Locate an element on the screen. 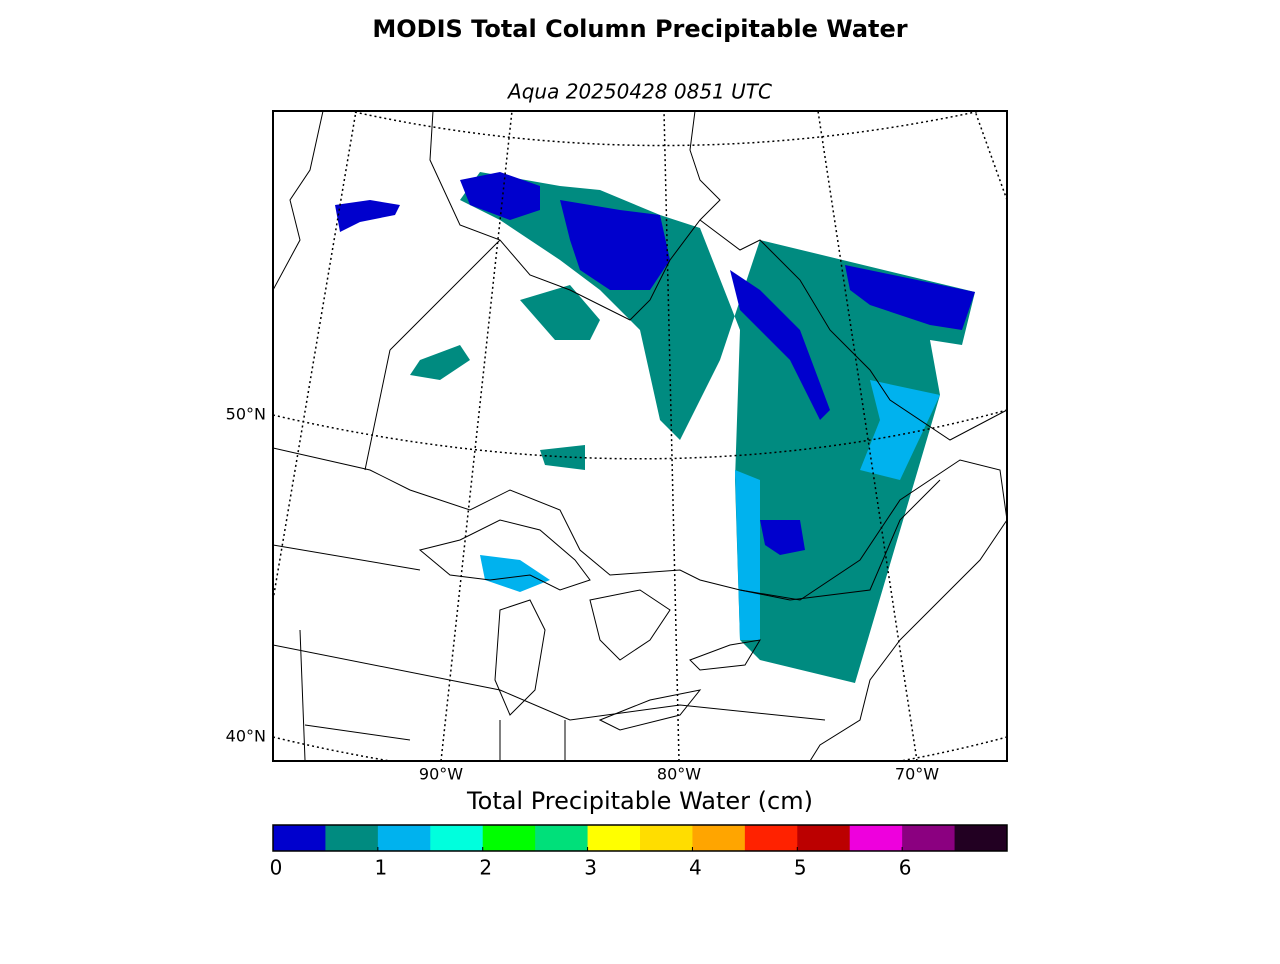 The width and height of the screenshot is (1280, 964). subtitle: Aqua 20250428 0851 UTC is located at coordinates (639, 92).